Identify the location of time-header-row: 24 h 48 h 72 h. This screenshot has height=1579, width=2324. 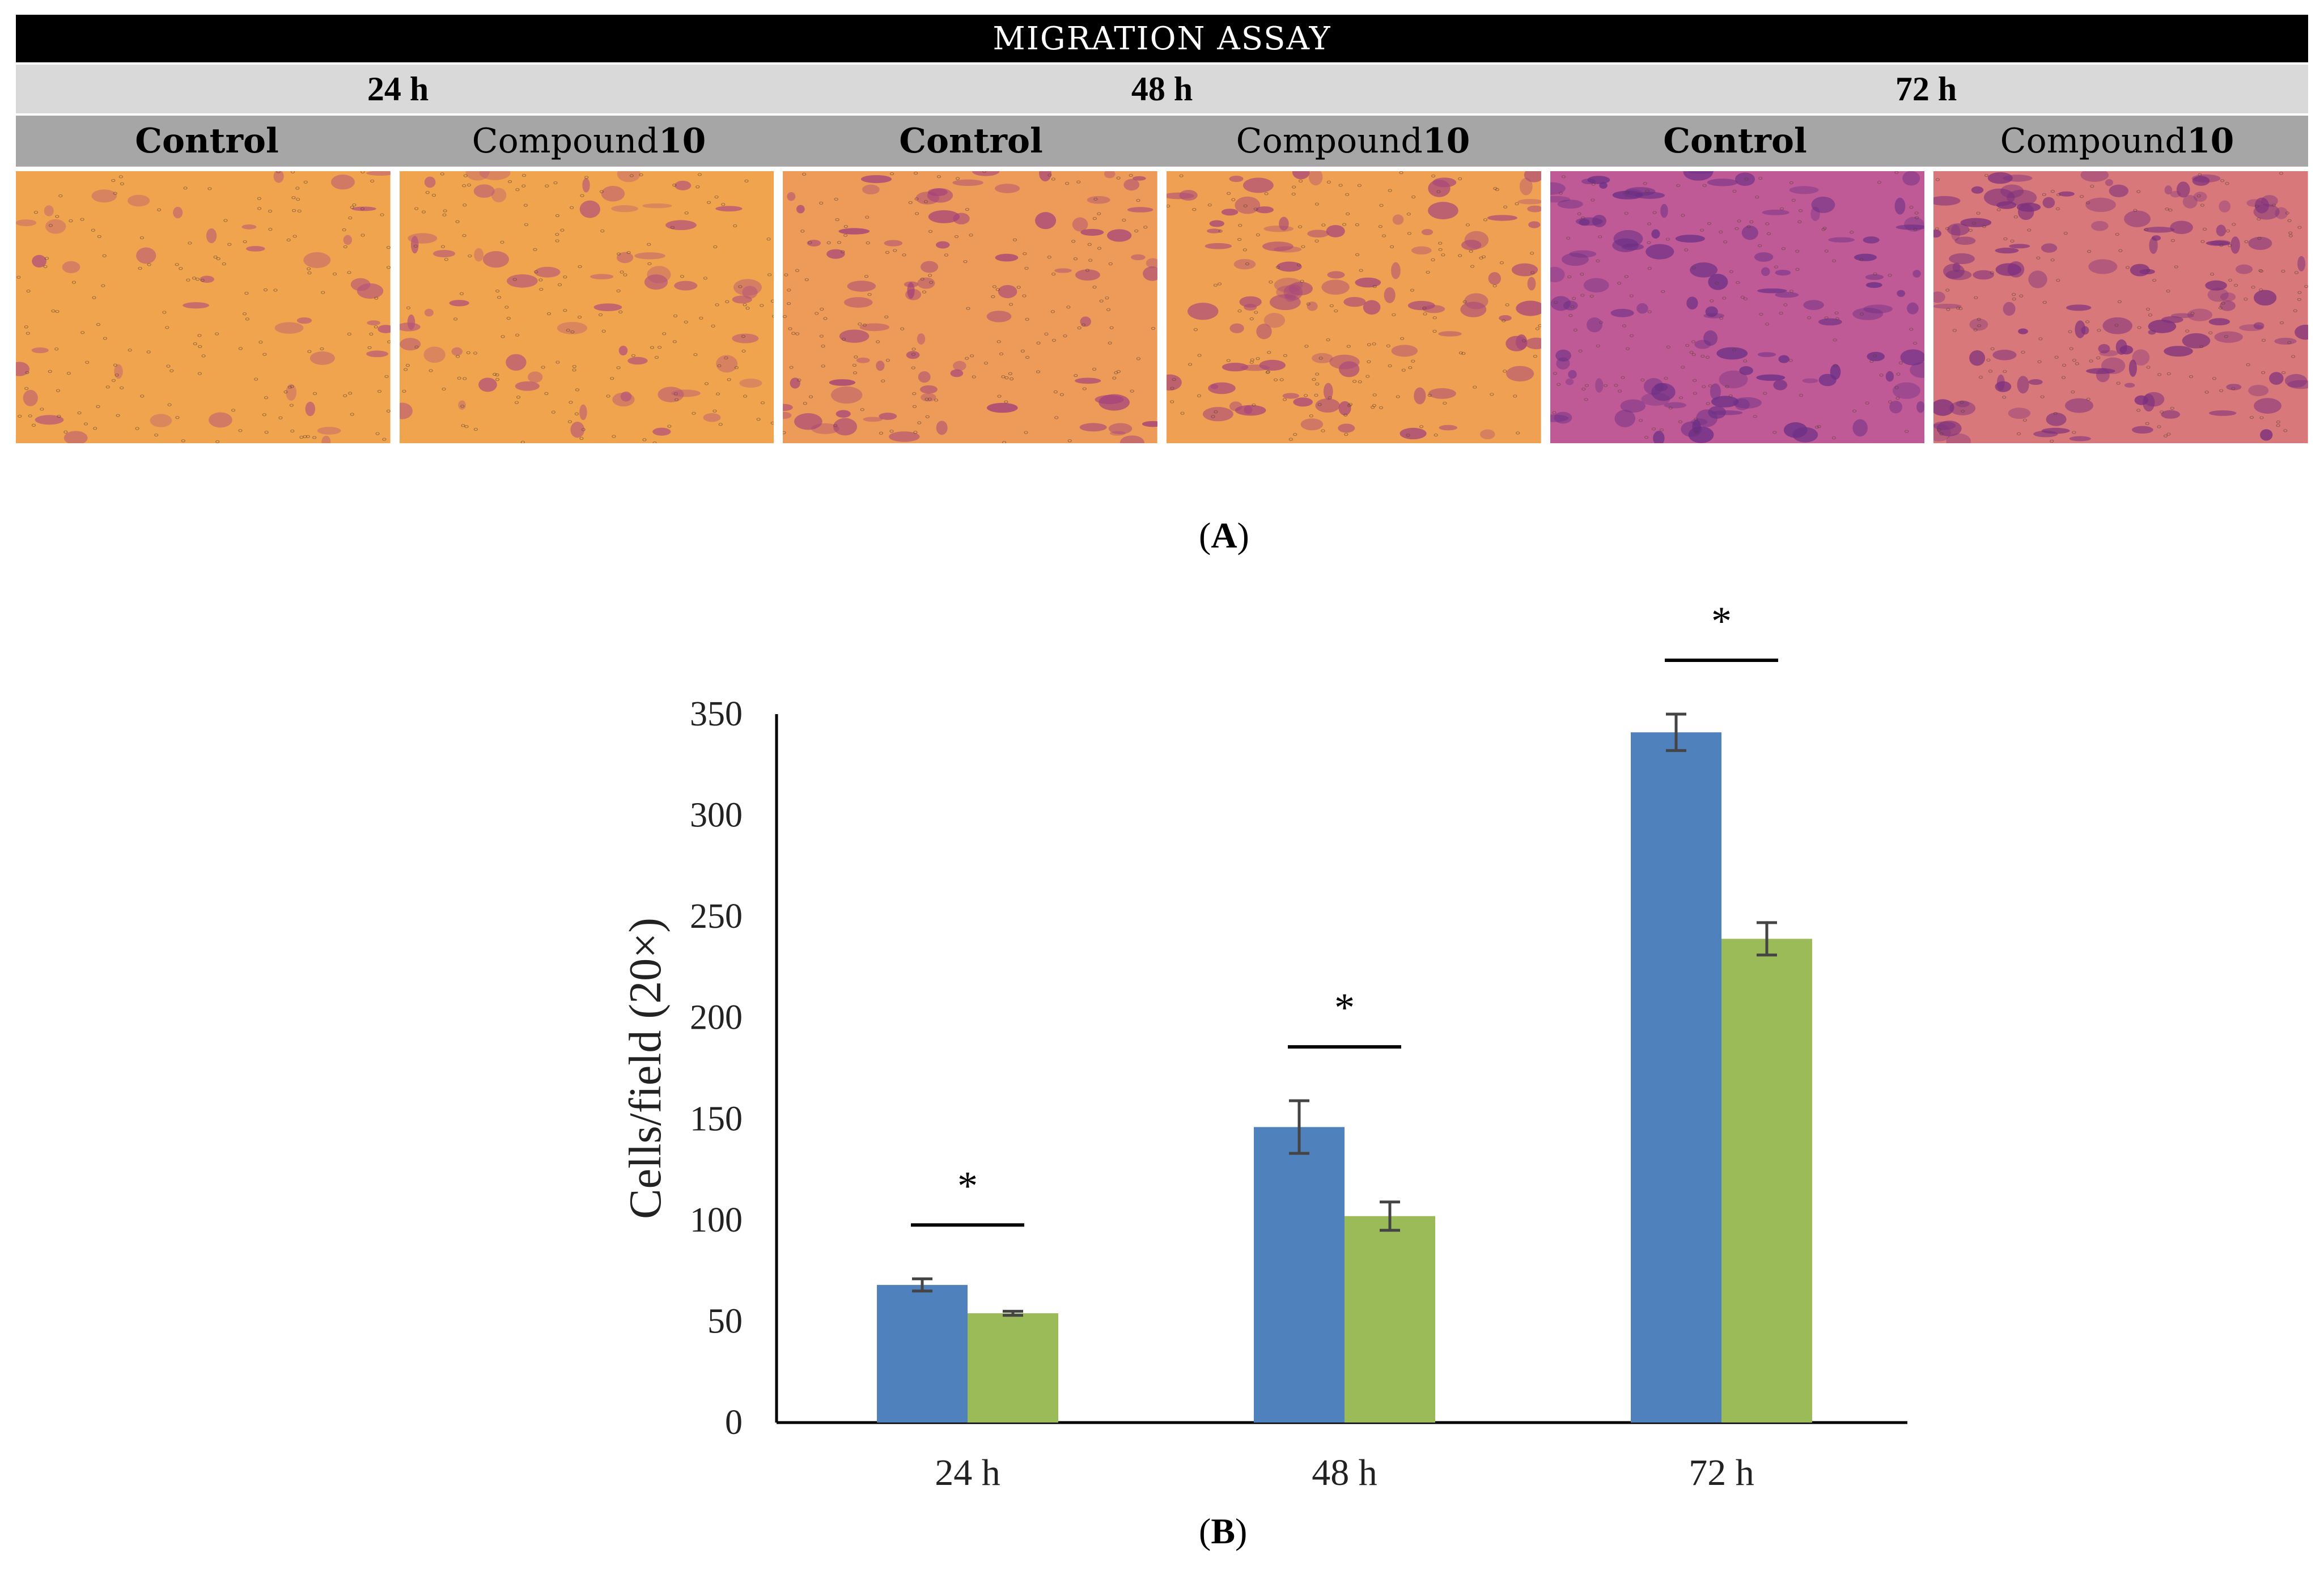
(1162, 88).